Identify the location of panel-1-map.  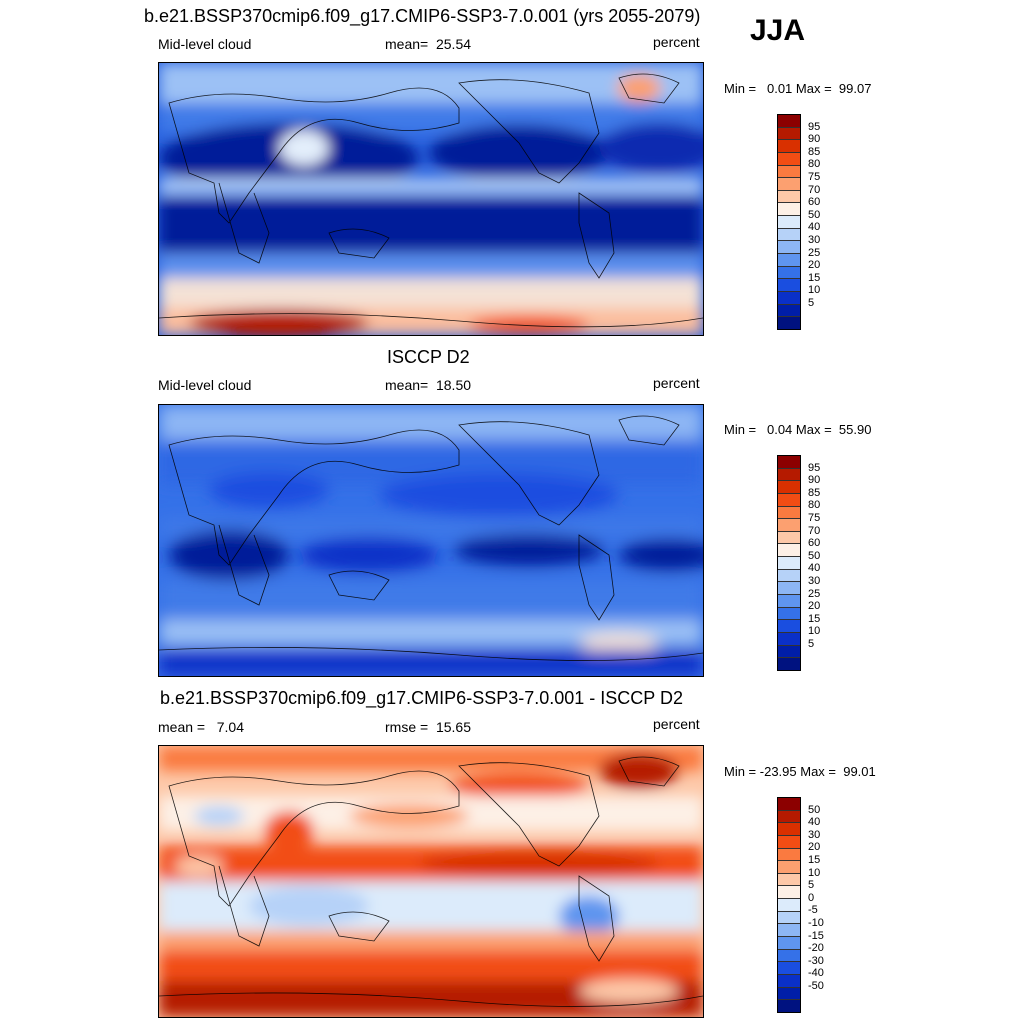
(431, 199).